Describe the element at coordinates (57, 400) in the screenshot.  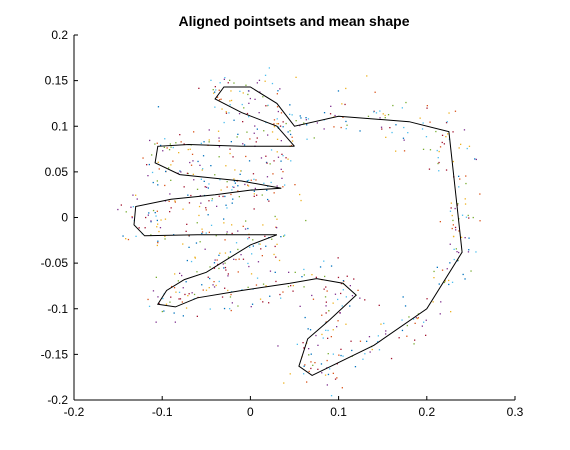
I see `y-tick-label: -0.2` at that location.